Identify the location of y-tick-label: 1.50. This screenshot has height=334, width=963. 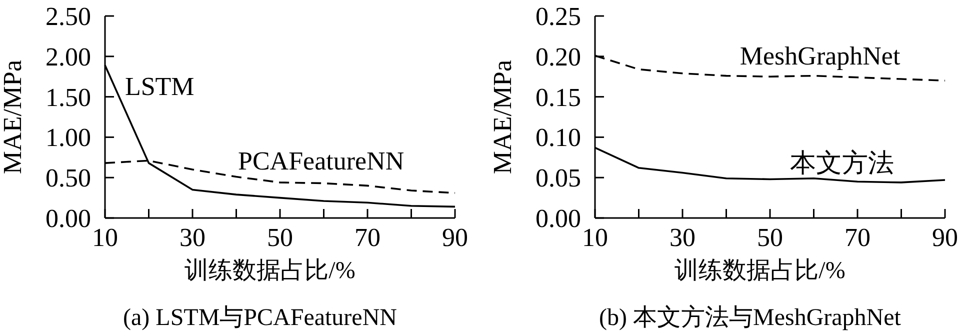
(68, 97).